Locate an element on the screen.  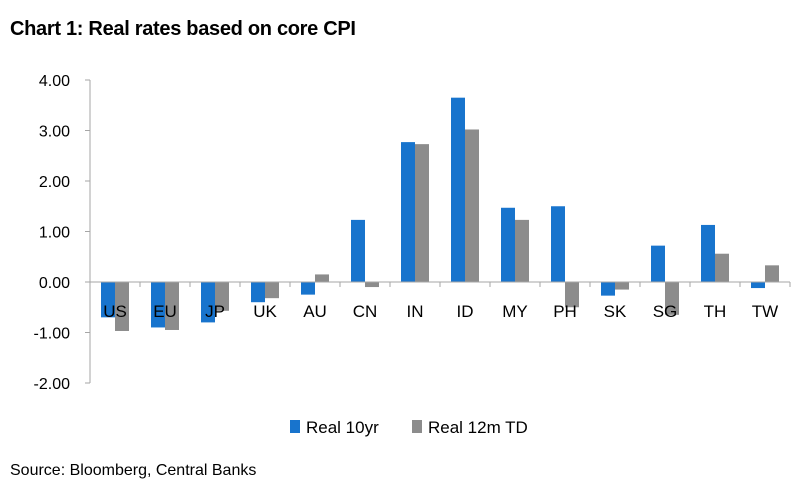
bar-real-10yr-uk is located at coordinates (258, 292).